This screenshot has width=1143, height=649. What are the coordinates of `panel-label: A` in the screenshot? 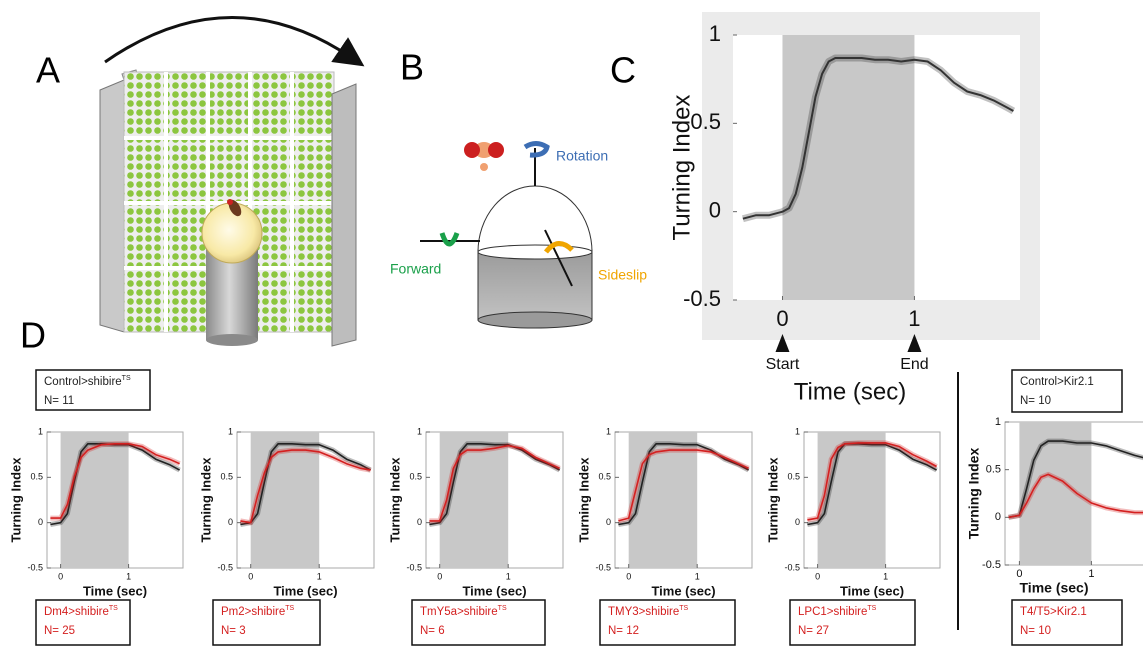 It's located at (48, 70).